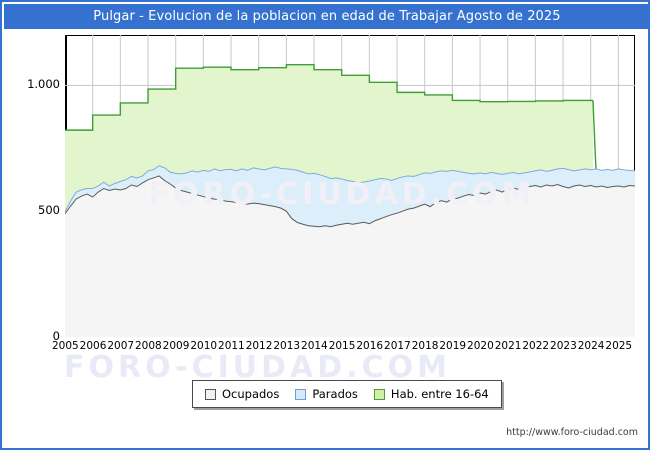 The width and height of the screenshot is (650, 450). Describe the element at coordinates (231, 346) in the screenshot. I see `x-tick-label: 2011` at that location.